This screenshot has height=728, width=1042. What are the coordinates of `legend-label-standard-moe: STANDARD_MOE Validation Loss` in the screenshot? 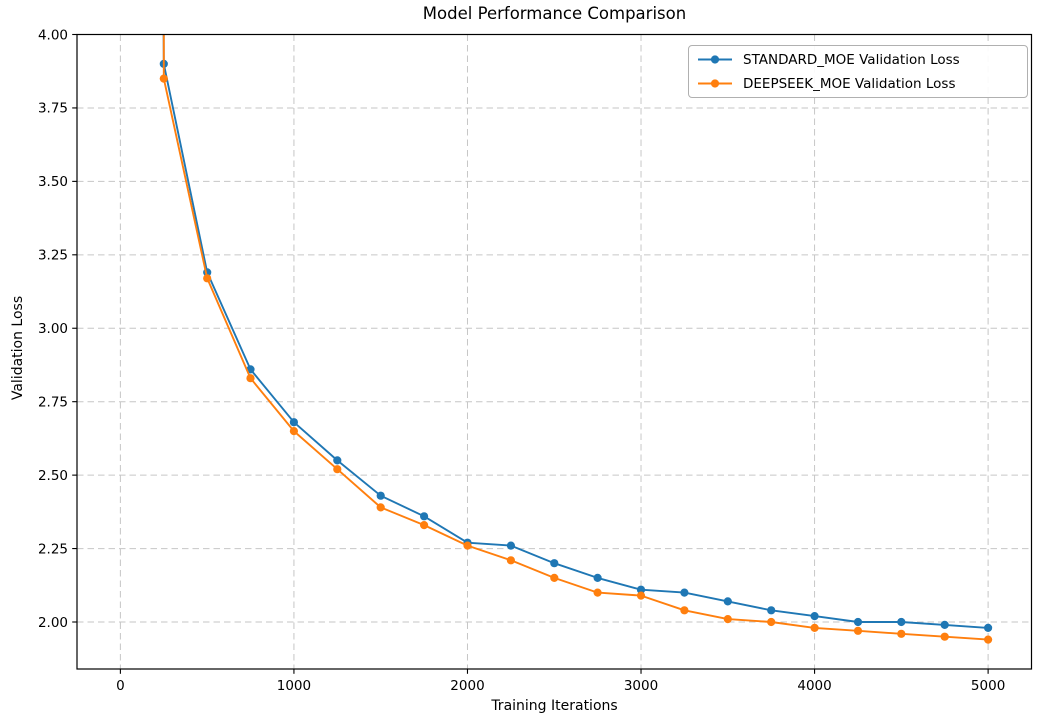 It's located at (851, 59).